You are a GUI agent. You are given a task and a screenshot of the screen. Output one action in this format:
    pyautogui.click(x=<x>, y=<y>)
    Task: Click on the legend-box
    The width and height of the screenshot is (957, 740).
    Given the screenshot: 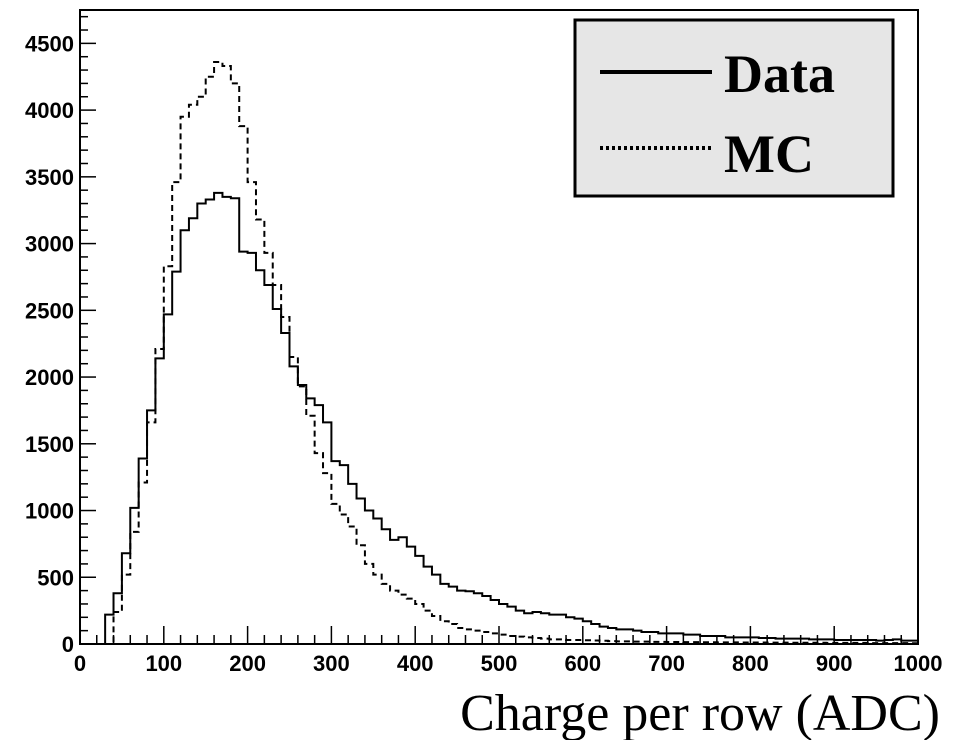 What is the action you would take?
    pyautogui.click(x=734, y=108)
    